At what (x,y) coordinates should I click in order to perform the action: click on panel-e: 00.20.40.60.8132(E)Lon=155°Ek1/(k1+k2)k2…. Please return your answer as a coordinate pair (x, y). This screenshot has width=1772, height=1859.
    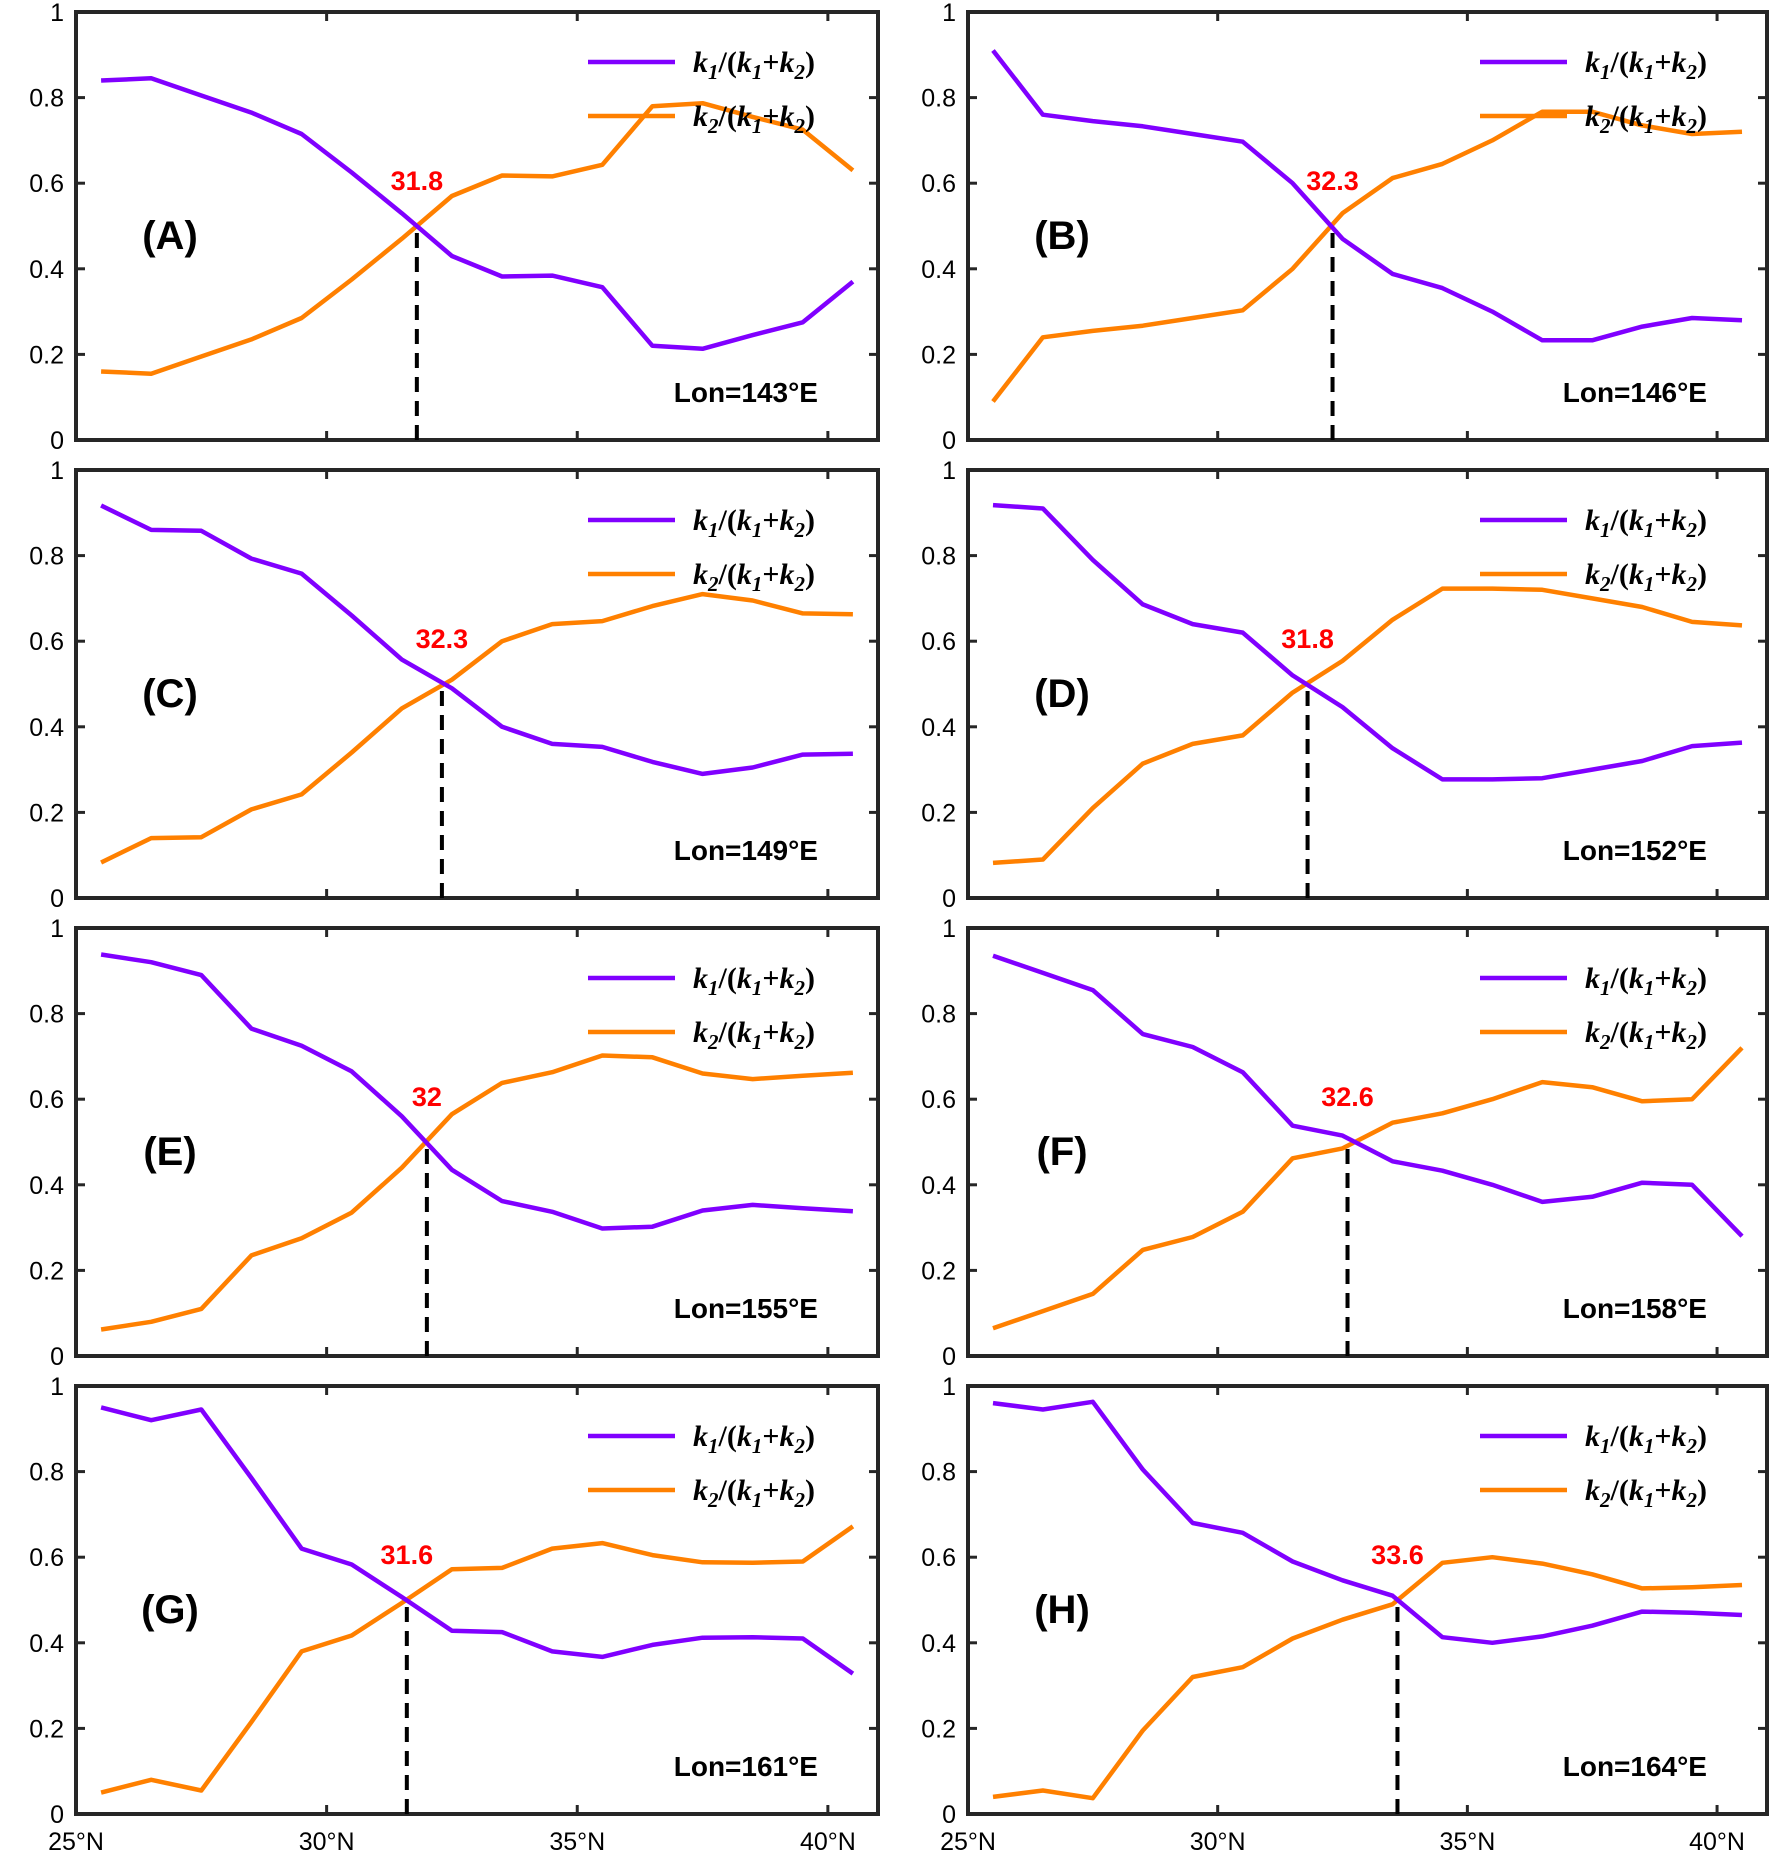
    Looking at the image, I should click on (454, 1143).